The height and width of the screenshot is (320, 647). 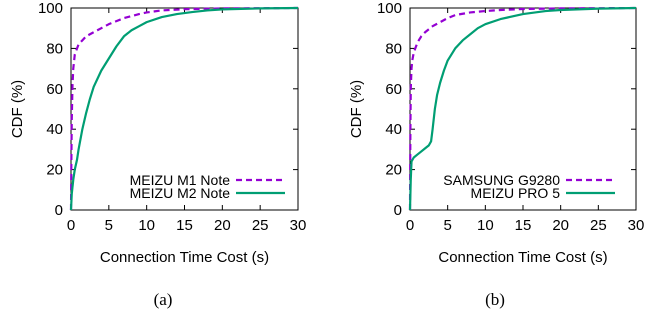 I want to click on legend-label-2: MEIZU M2 Note, so click(x=180, y=193).